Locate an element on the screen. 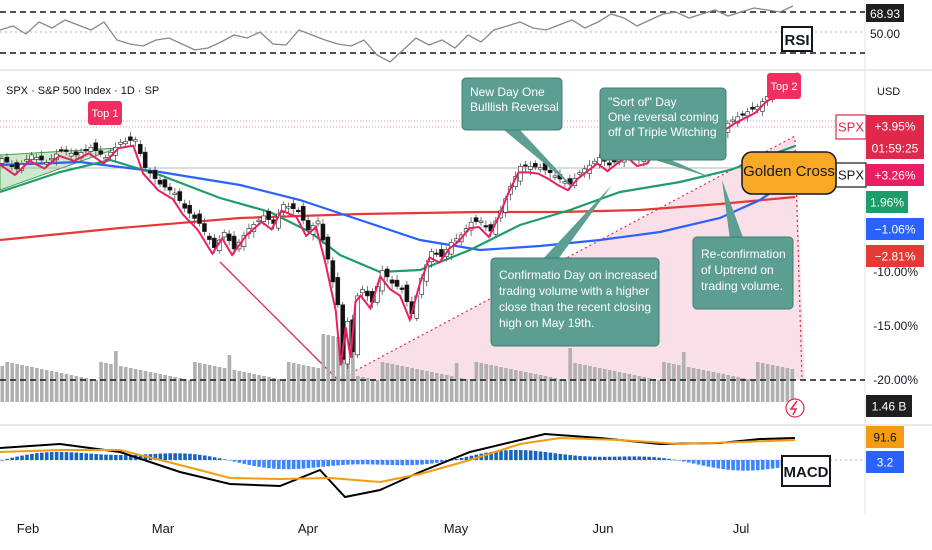 Image resolution: width=932 pixels, height=550 pixels. macd-hist-badge-bg is located at coordinates (885, 462).